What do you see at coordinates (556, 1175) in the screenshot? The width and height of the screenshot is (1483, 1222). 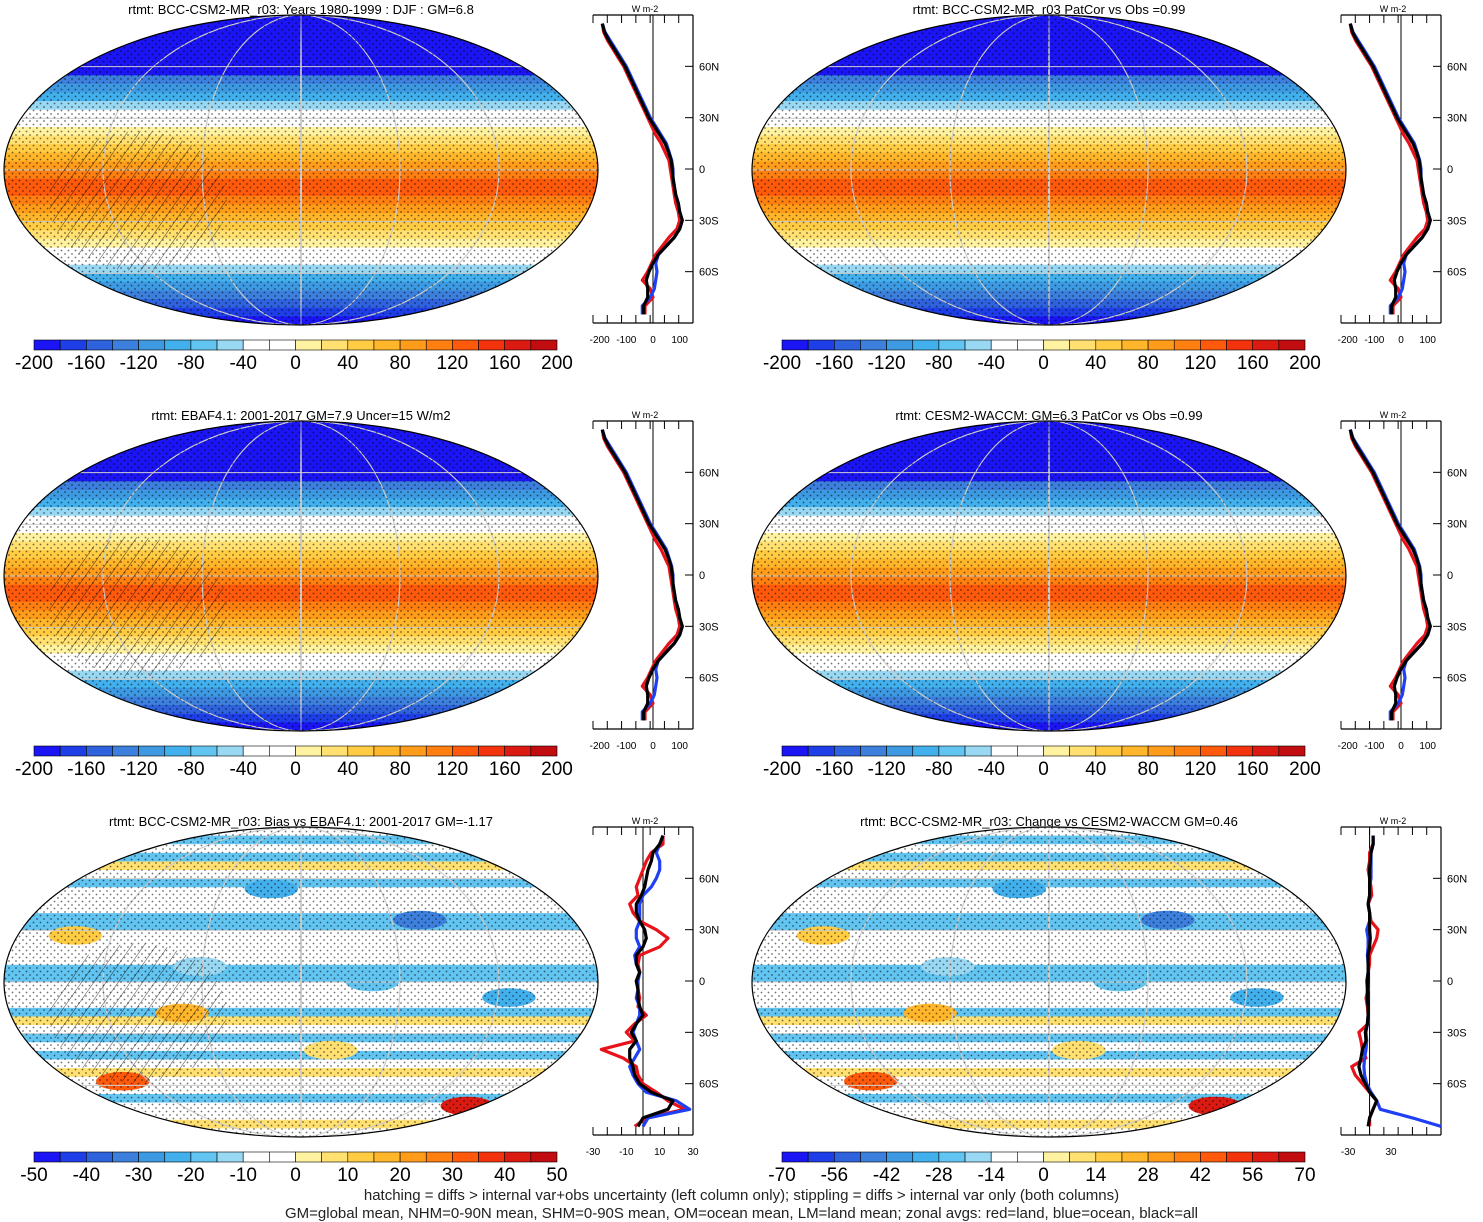 I see `colorbar-label: 50` at bounding box center [556, 1175].